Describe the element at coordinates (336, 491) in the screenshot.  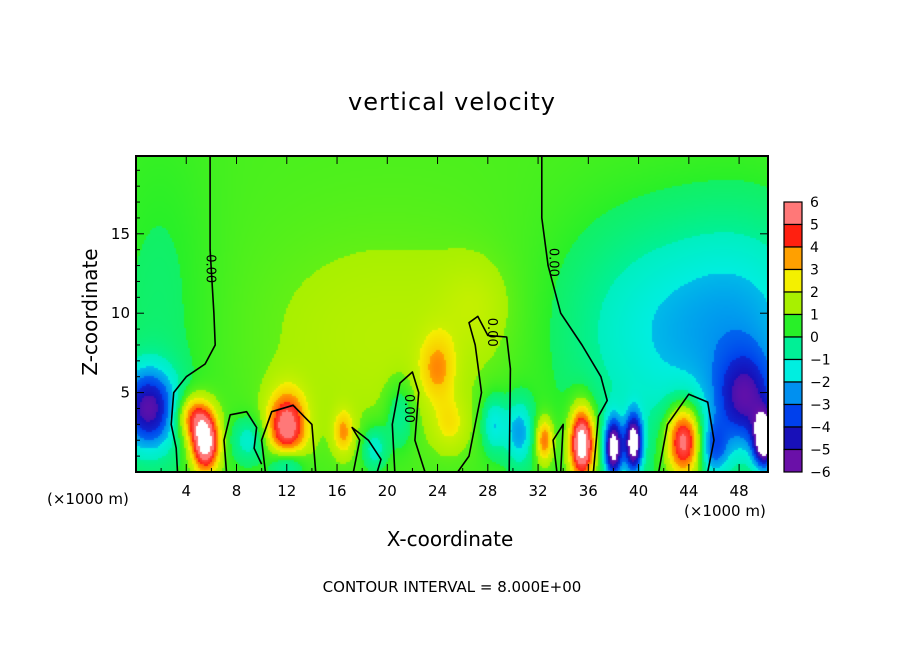
I see `x-tick-label: 16` at that location.